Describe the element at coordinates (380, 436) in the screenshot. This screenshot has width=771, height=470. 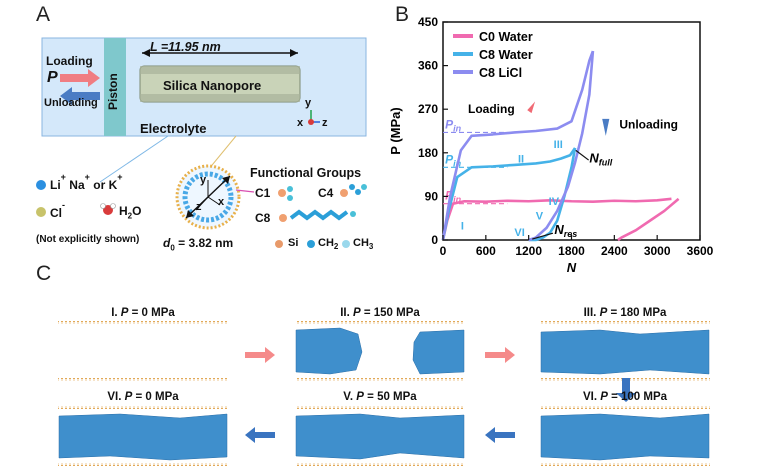
I see `snapshot-5-channel` at that location.